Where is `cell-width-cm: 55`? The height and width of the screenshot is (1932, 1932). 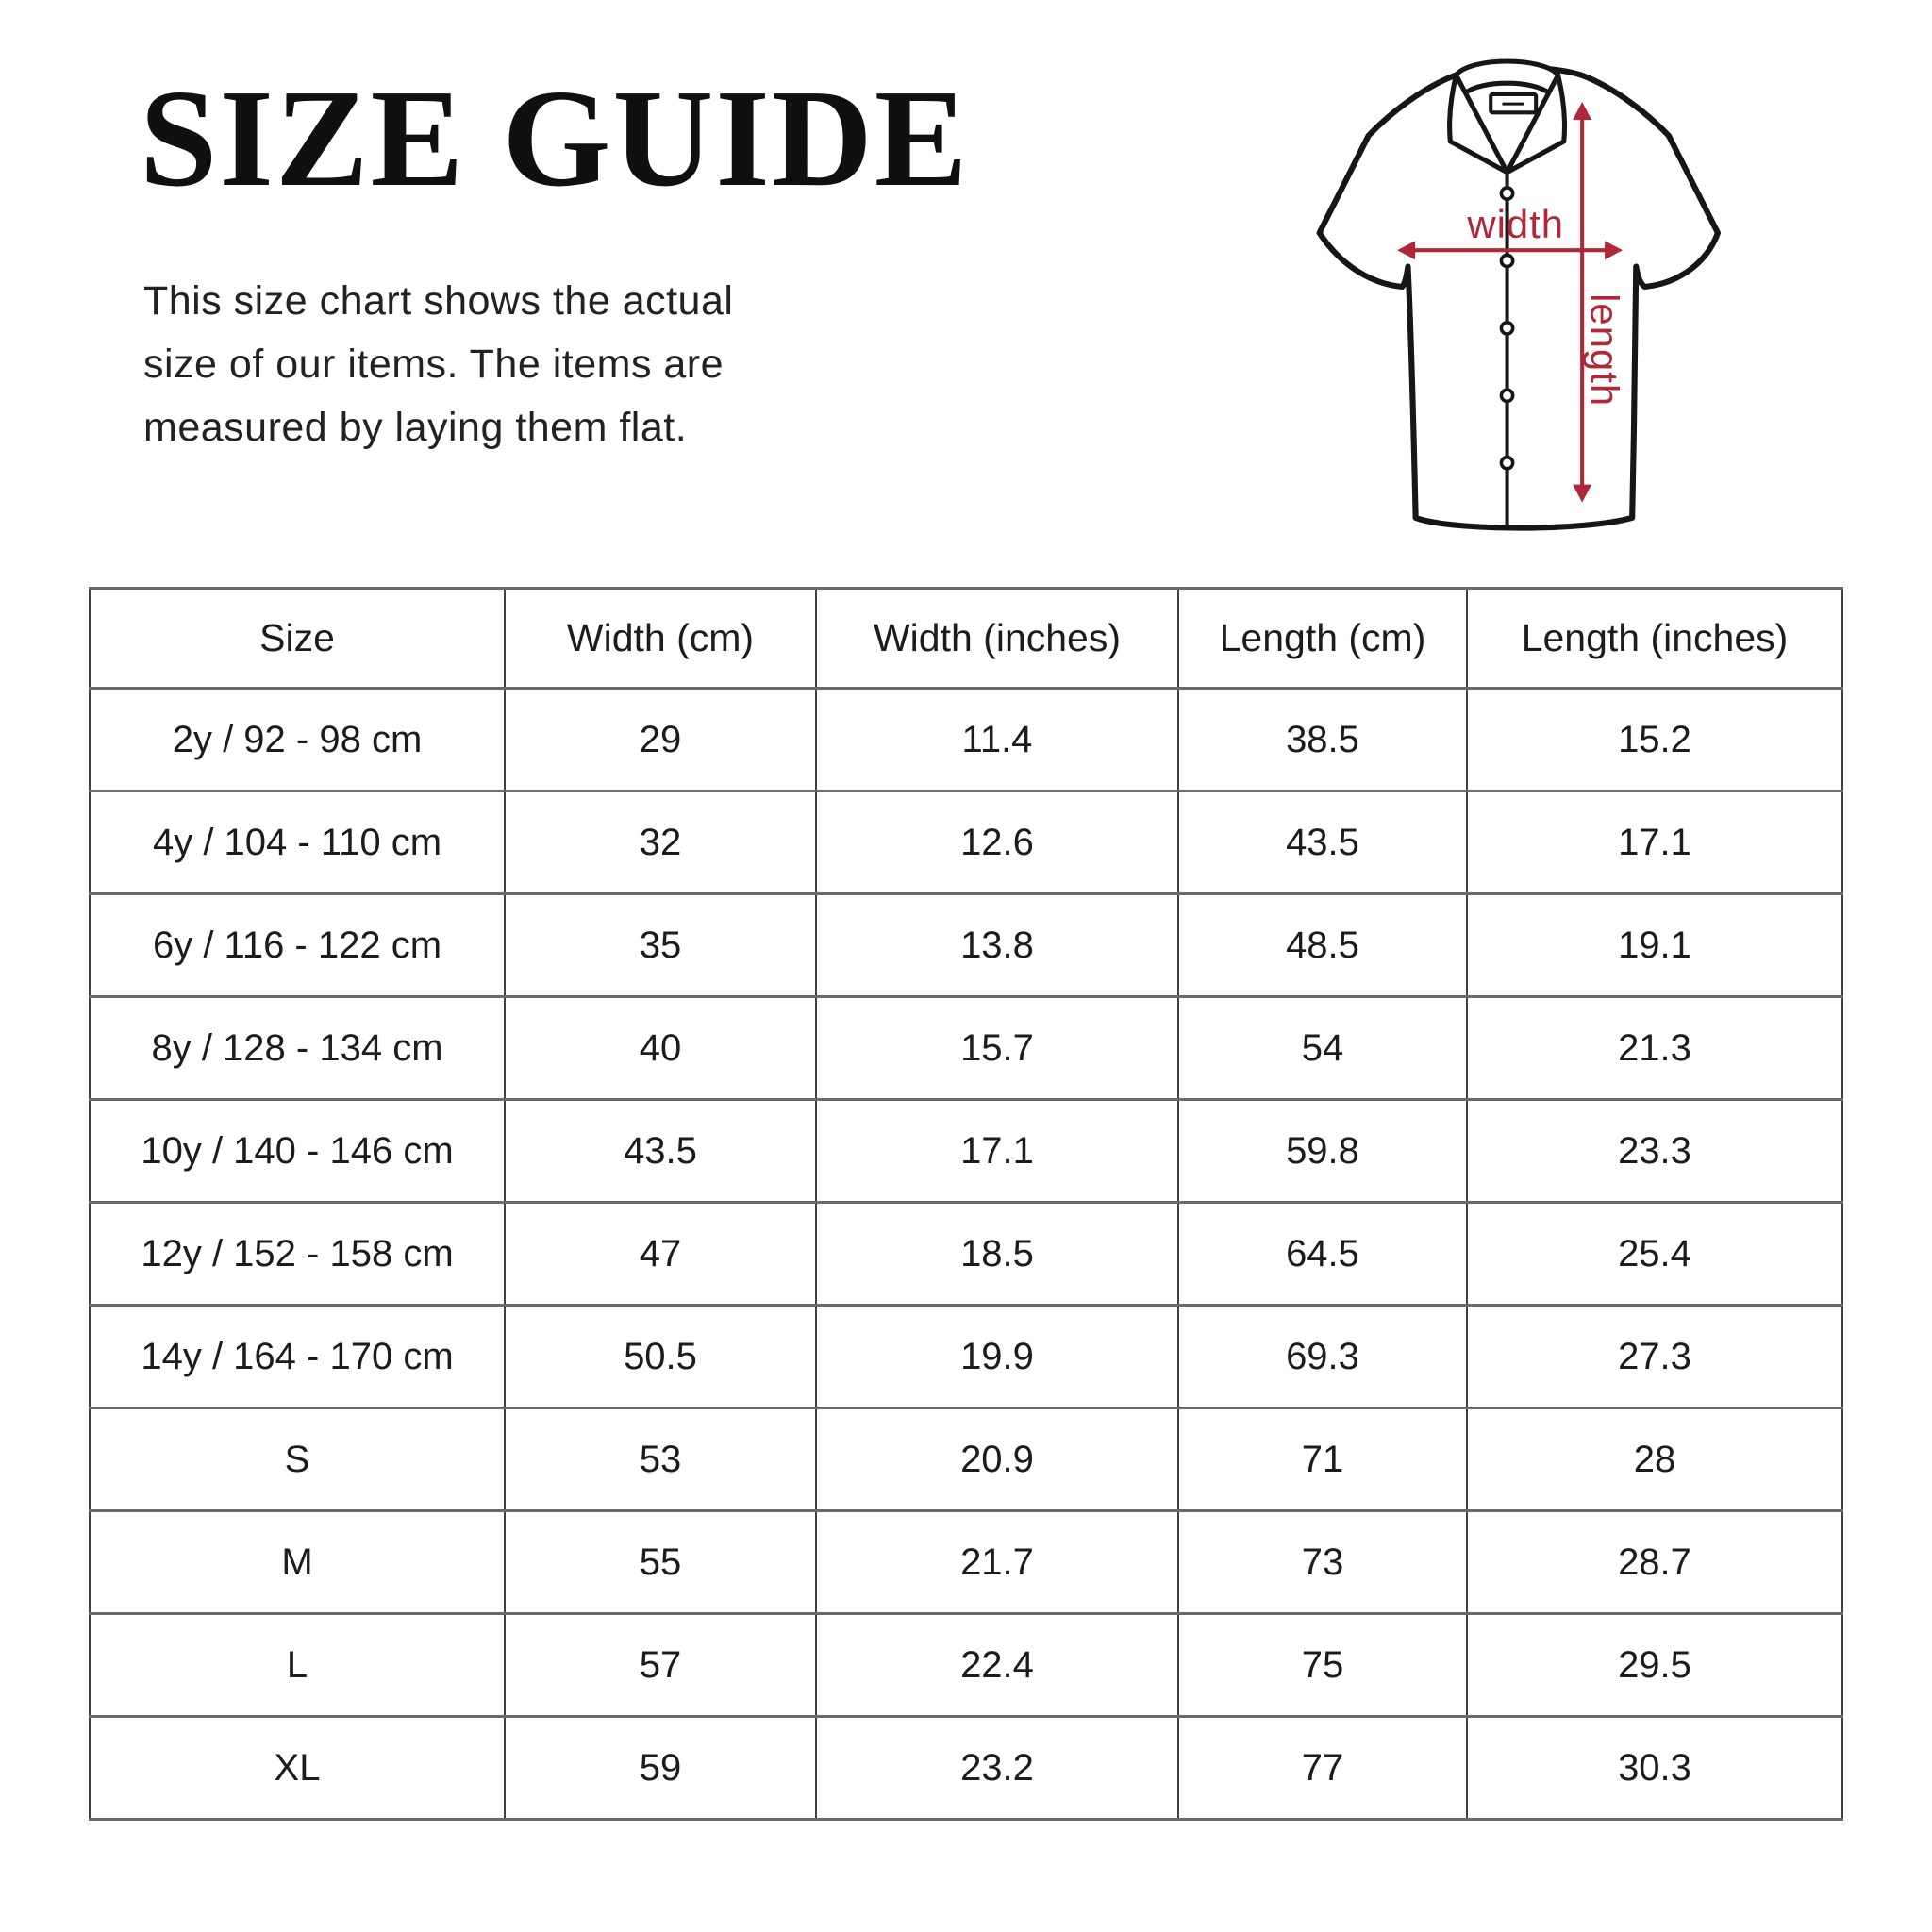
cell-width-cm: 55 is located at coordinates (660, 1562).